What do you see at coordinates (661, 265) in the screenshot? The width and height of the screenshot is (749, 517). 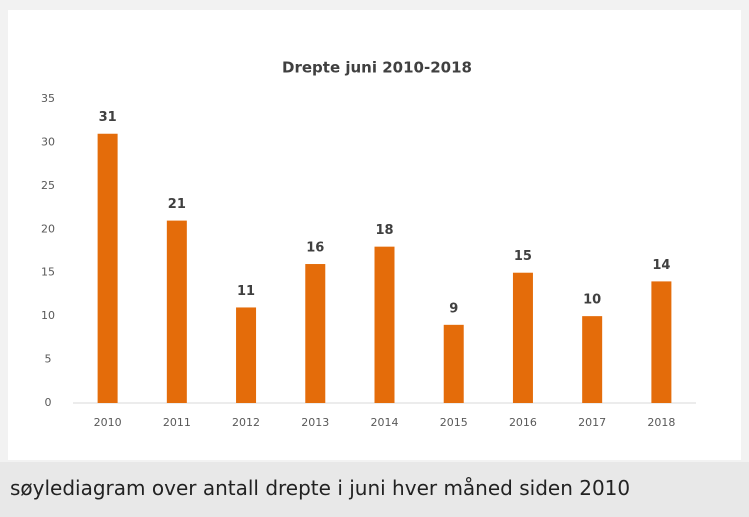 I see `data-label: 14` at bounding box center [661, 265].